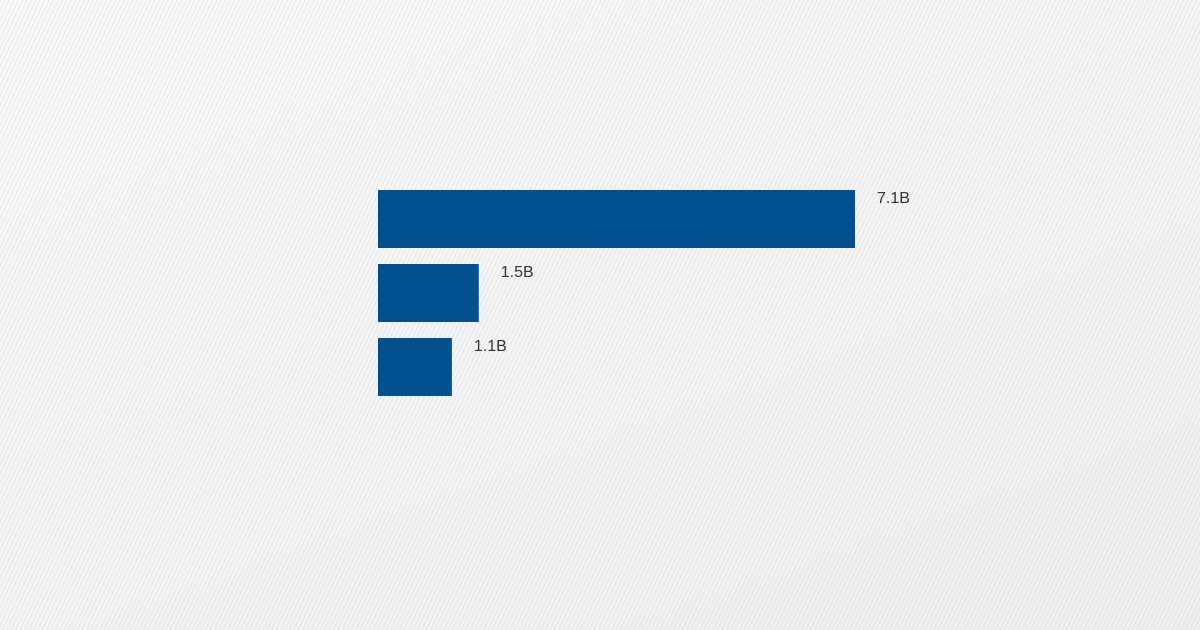 The image size is (1200, 630). What do you see at coordinates (517, 272) in the screenshot?
I see `value-label: 1.5B` at bounding box center [517, 272].